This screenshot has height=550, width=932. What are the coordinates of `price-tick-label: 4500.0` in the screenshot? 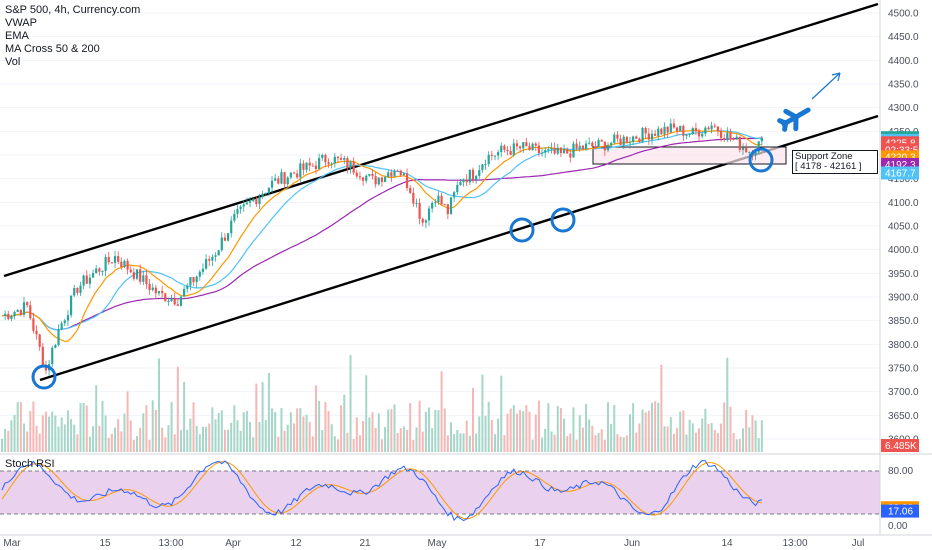 It's located at (903, 14).